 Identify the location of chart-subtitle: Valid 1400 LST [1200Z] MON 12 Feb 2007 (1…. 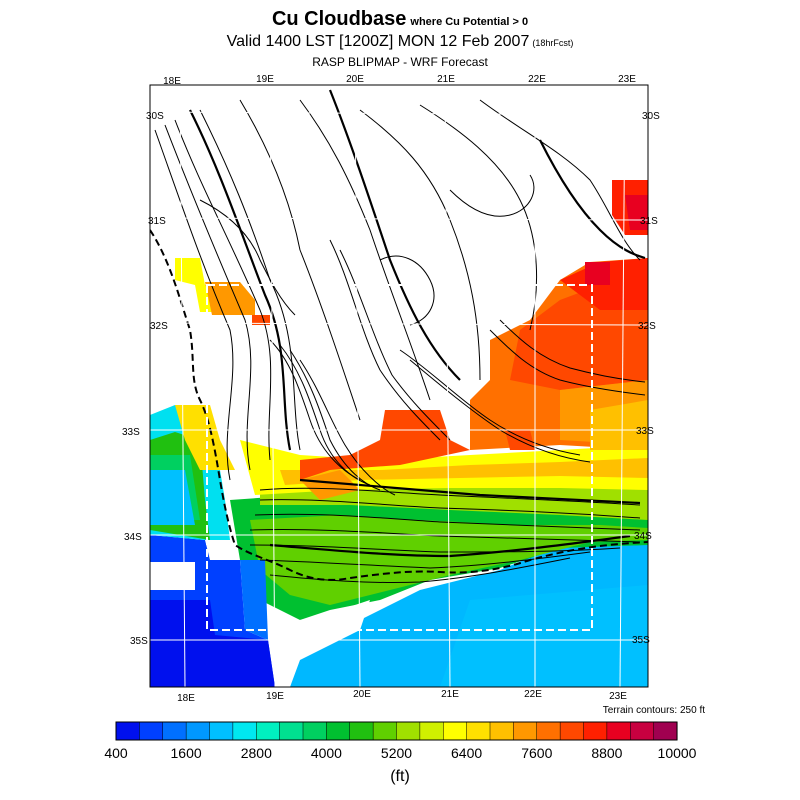
(400, 42).